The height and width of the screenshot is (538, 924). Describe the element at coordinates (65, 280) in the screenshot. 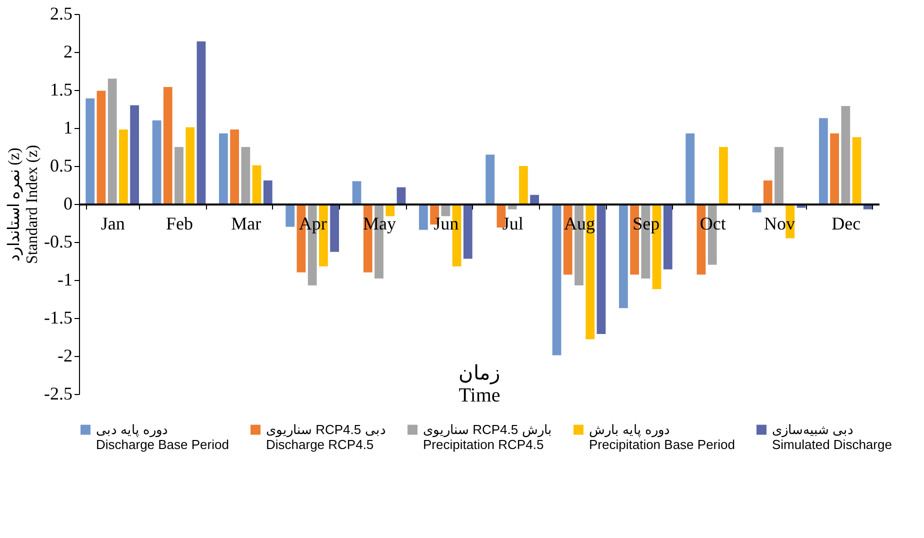

I see `y-tick-label: -1` at that location.